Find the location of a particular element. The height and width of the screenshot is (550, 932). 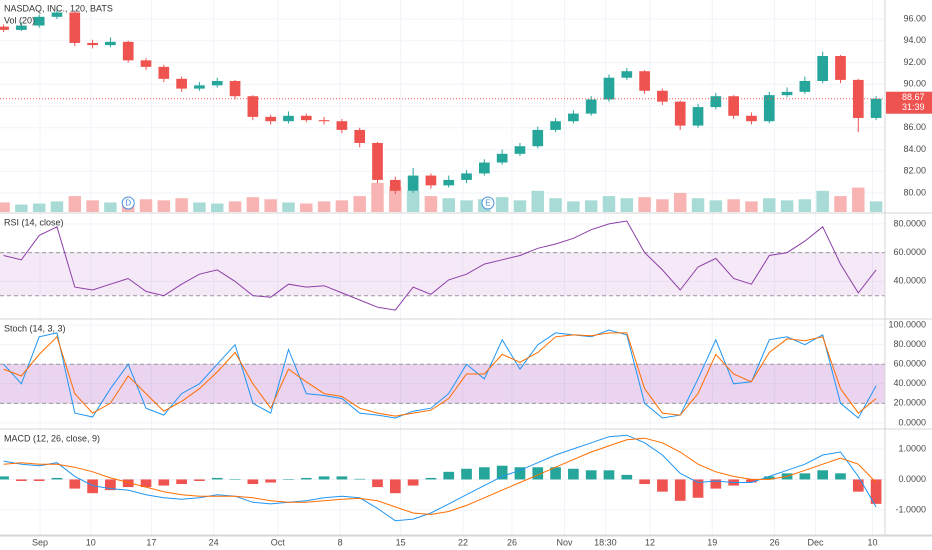

series-line is located at coordinates (440, 374).